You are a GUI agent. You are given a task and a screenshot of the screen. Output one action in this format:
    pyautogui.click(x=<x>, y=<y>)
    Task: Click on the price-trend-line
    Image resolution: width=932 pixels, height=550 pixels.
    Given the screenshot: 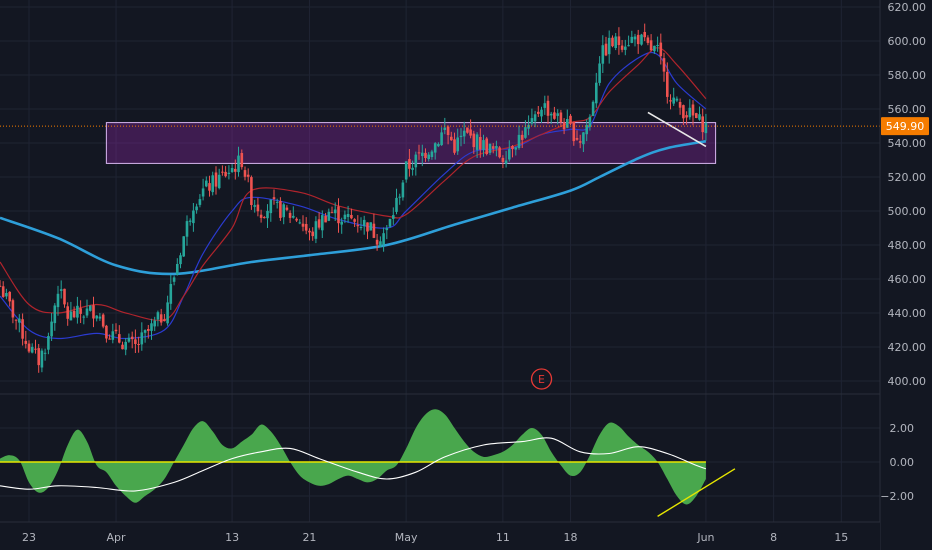 What is the action you would take?
    pyautogui.click(x=677, y=129)
    